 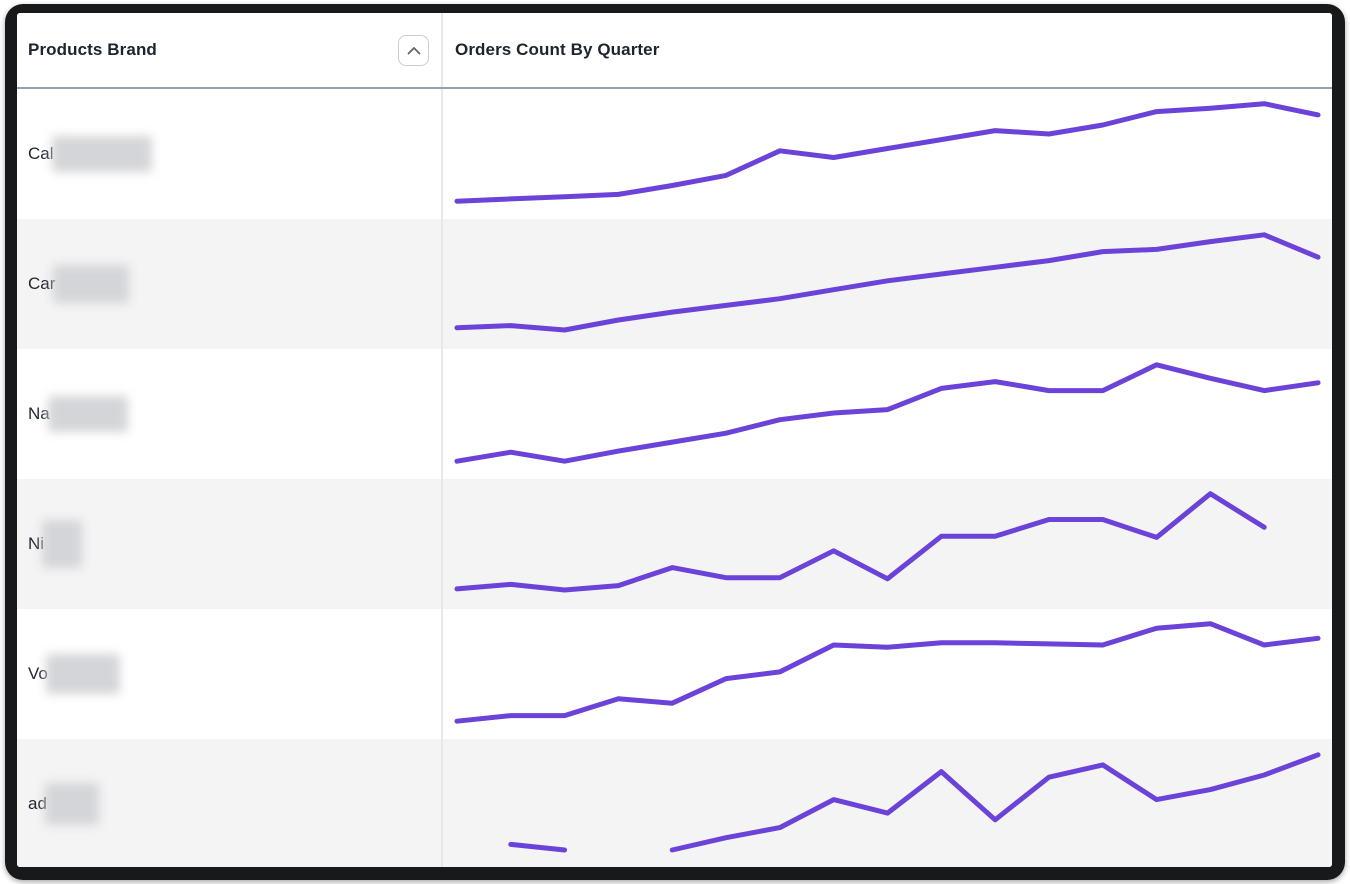 What do you see at coordinates (36, 543) in the screenshot?
I see `brand-label: Ni` at bounding box center [36, 543].